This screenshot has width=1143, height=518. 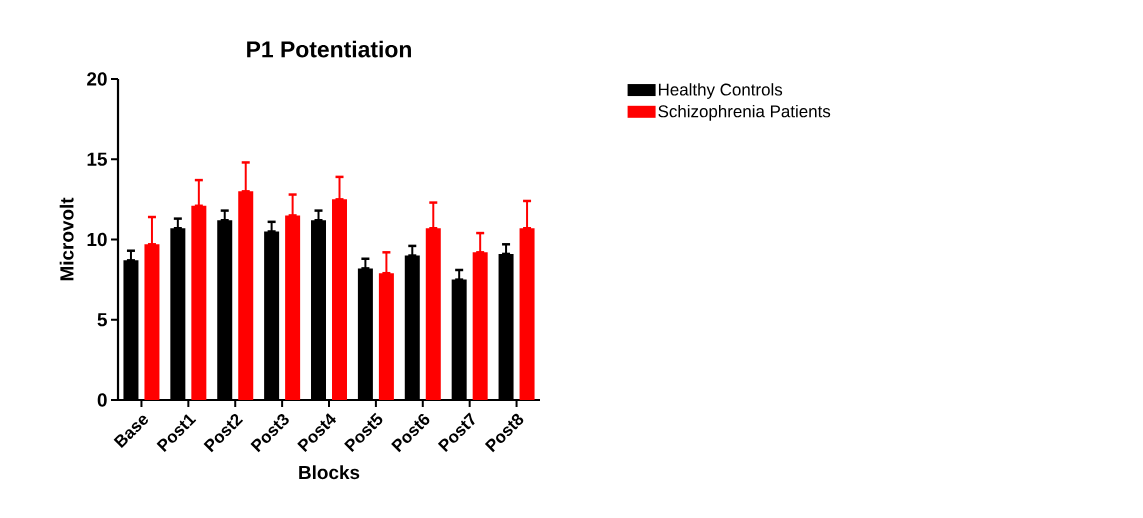 What do you see at coordinates (102, 320) in the screenshot?
I see `y-tick-label: 5` at bounding box center [102, 320].